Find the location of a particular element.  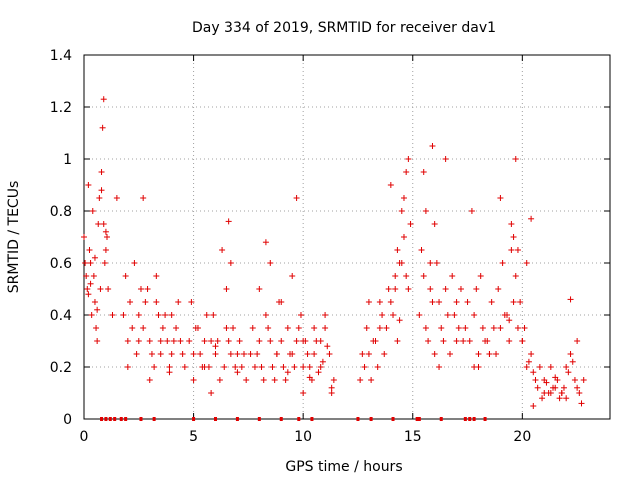

x-tick-label: 20 is located at coordinates (522, 437).